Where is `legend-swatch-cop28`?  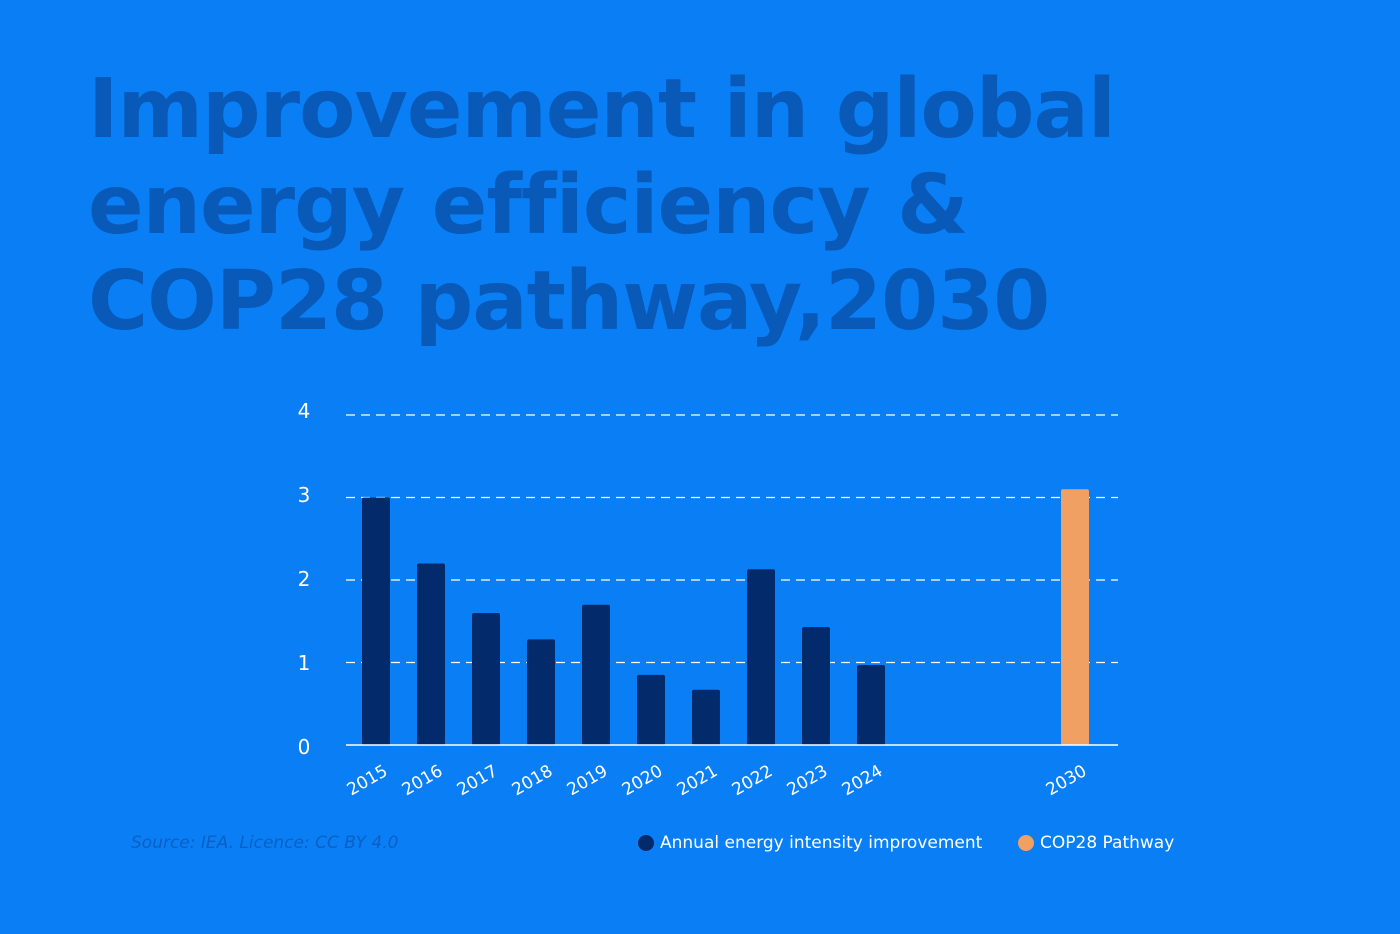
legend-swatch-cop28 is located at coordinates (1026, 843).